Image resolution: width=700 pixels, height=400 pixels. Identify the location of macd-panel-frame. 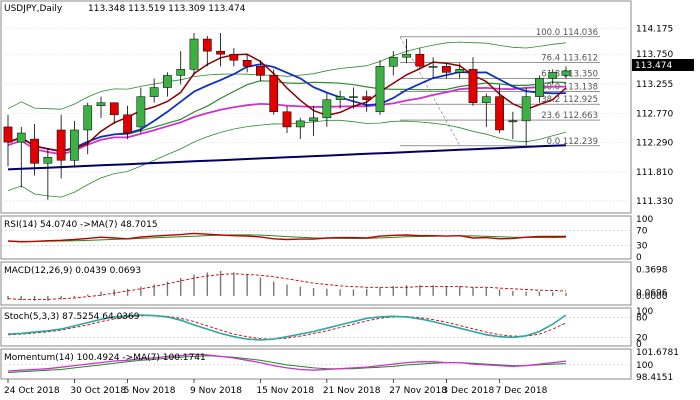
(316, 283).